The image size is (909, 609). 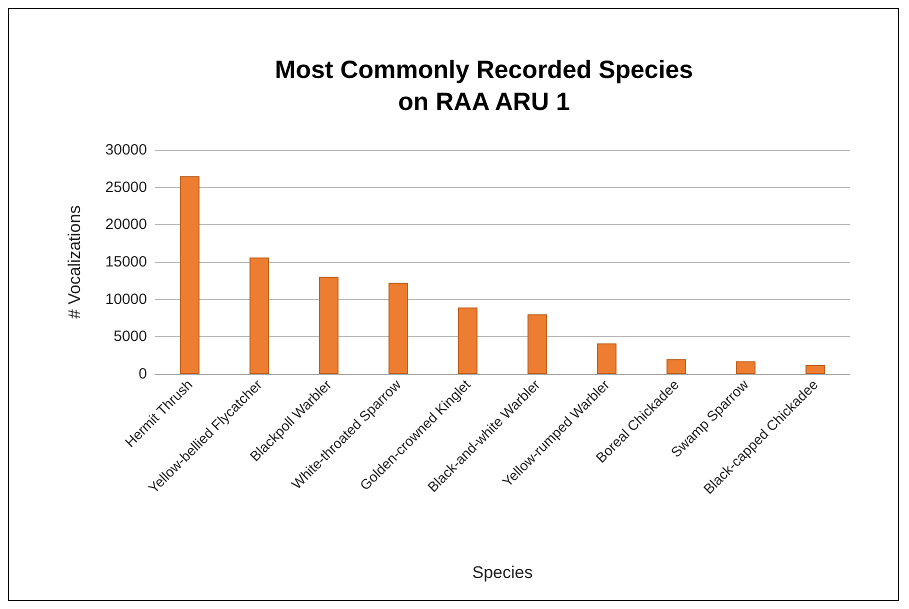 I want to click on y-tick-label: 30000, so click(x=126, y=150).